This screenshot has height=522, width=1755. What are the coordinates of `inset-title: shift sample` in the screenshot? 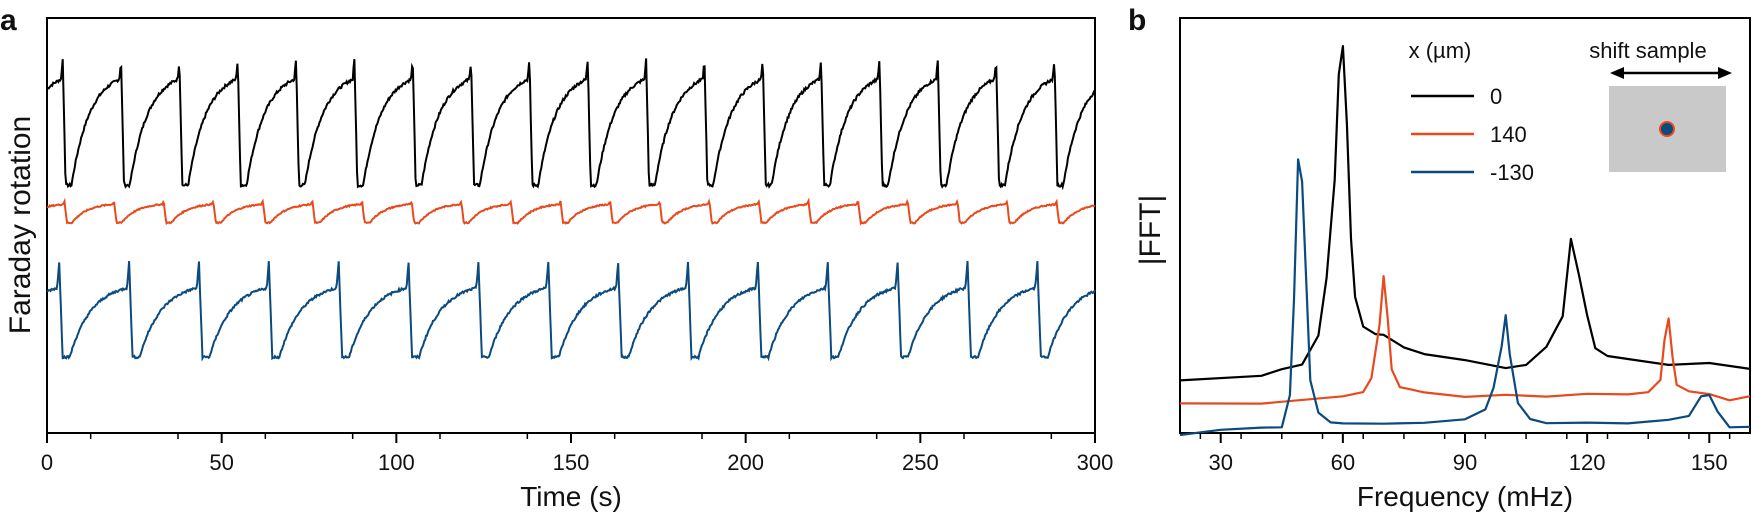 It's located at (1647, 50).